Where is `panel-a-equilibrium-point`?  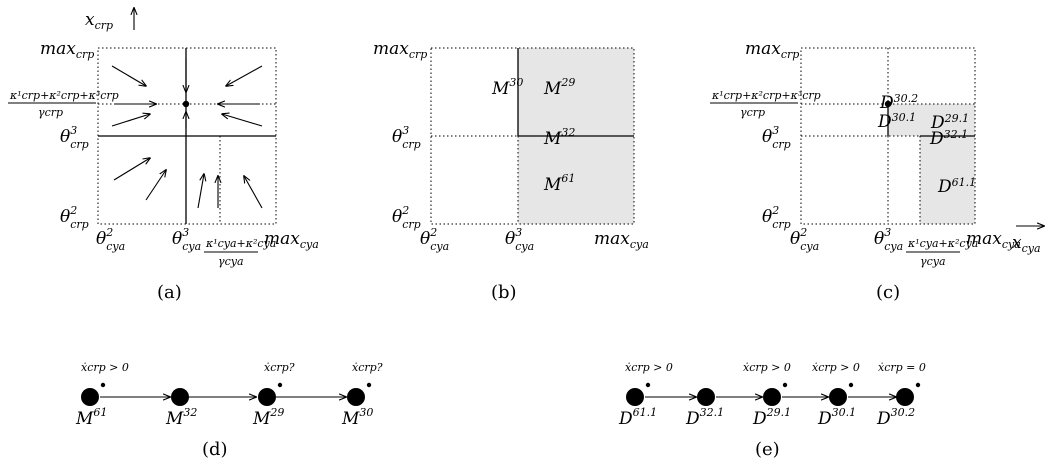
panel-a-equilibrium-point is located at coordinates (186, 104).